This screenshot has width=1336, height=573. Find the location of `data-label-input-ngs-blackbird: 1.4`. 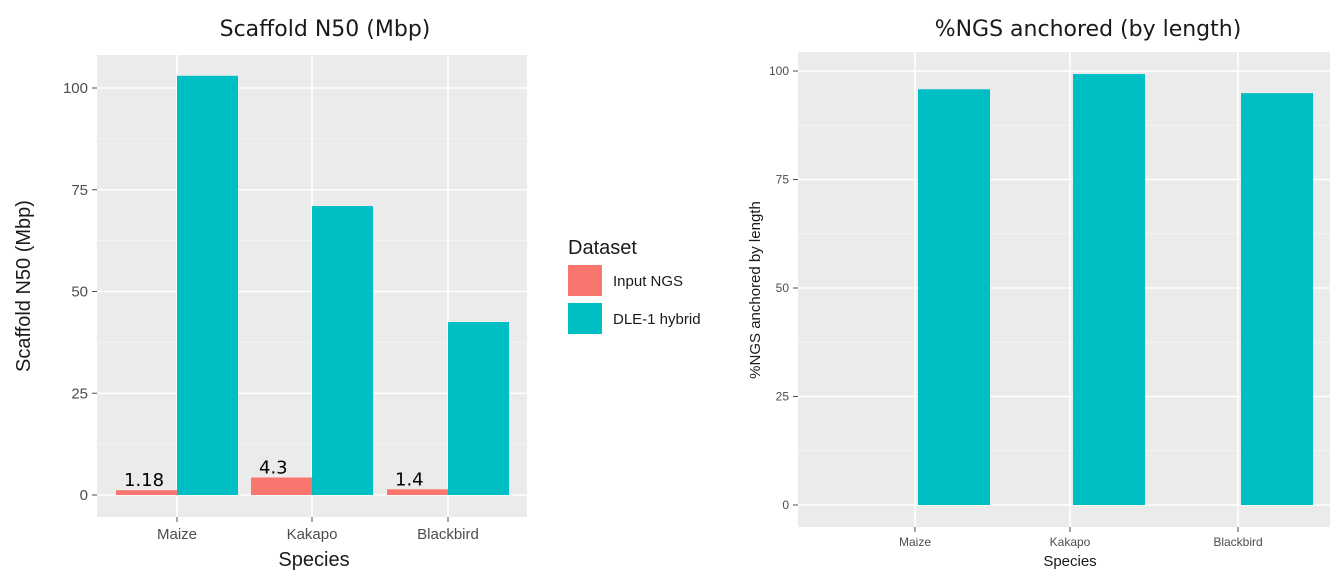

data-label-input-ngs-blackbird: 1.4 is located at coordinates (409, 479).